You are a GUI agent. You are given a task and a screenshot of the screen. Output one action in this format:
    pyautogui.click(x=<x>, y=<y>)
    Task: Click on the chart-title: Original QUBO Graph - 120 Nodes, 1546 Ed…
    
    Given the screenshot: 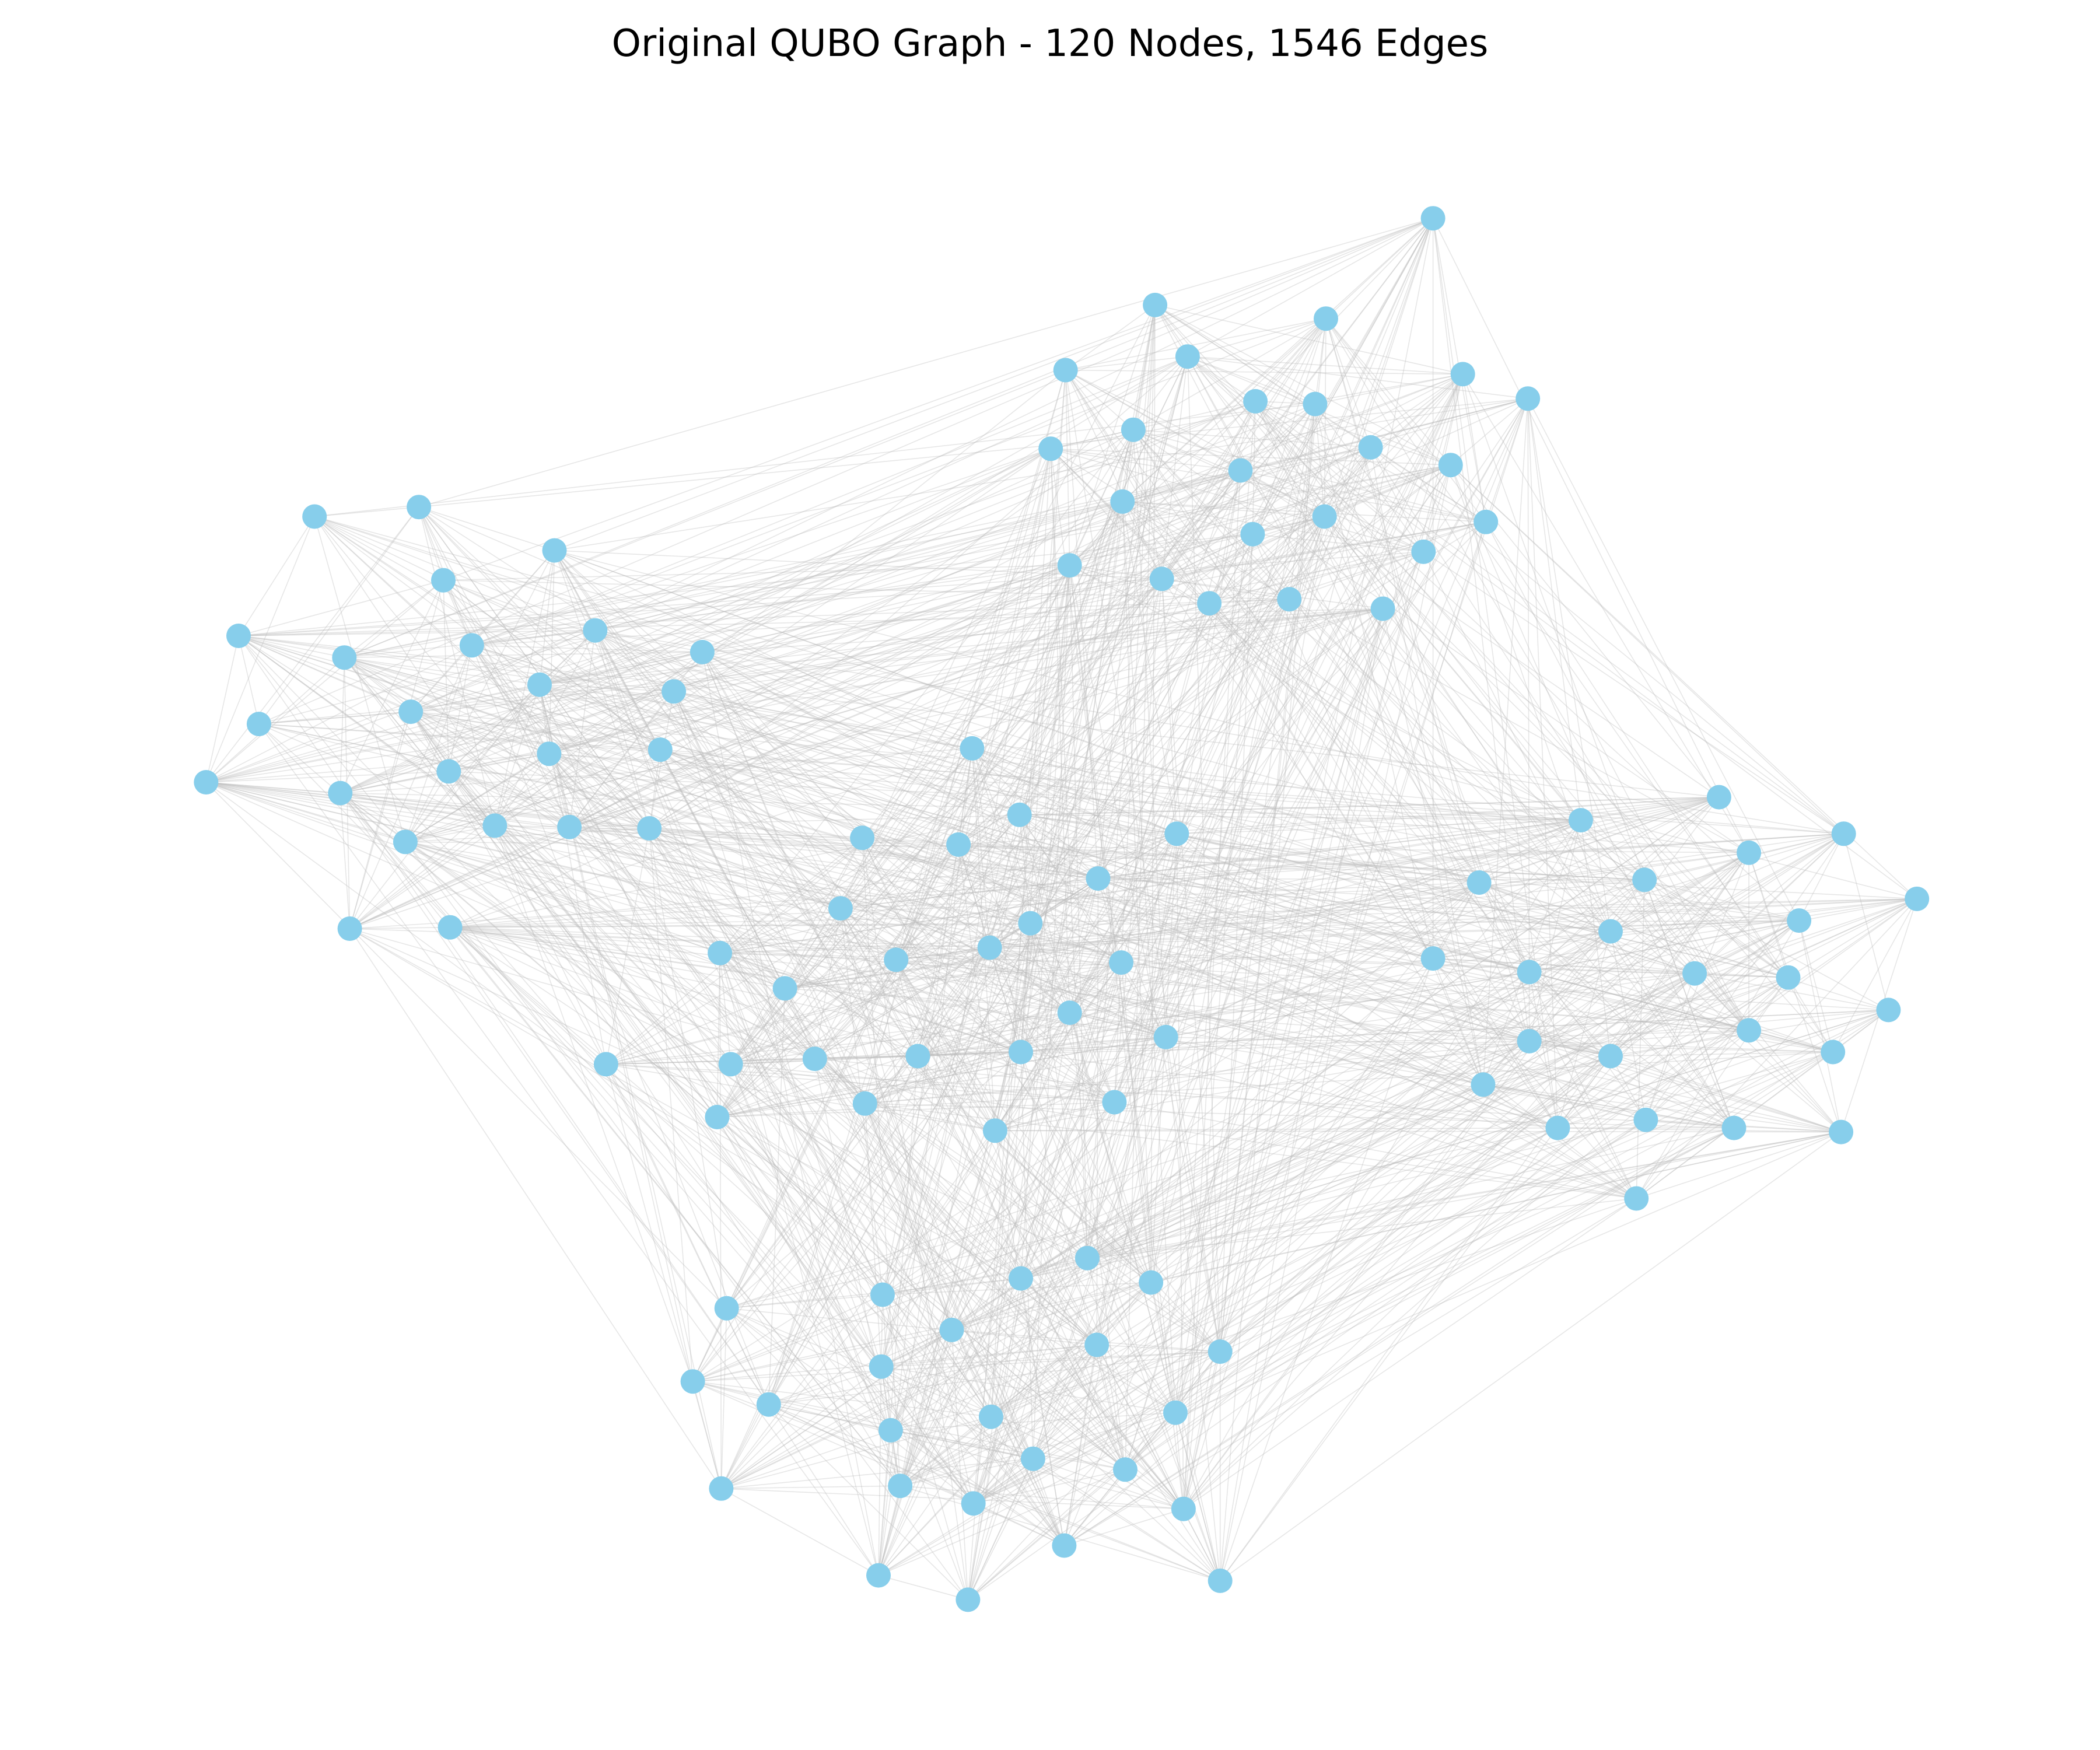 What is the action you would take?
    pyautogui.click(x=1050, y=43)
    